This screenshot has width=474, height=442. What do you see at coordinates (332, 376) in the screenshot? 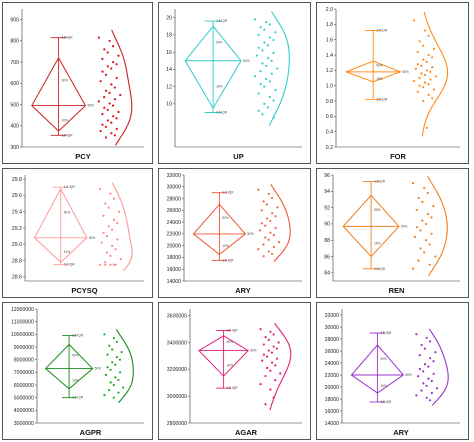
I see `y-tick-label: 22000` at bounding box center [332, 376].